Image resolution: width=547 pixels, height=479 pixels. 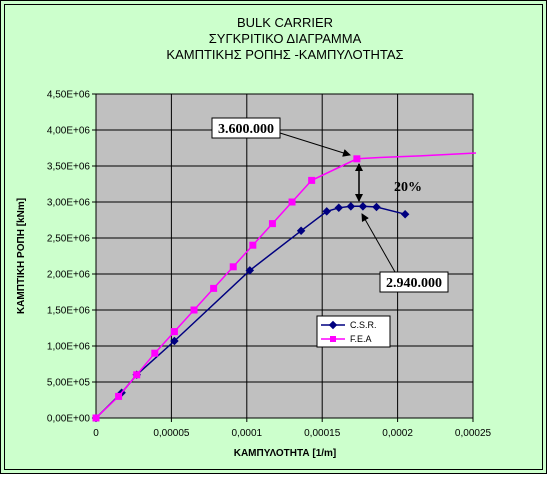 I want to click on y-tick-label: 2,50E+06, so click(x=69, y=239).